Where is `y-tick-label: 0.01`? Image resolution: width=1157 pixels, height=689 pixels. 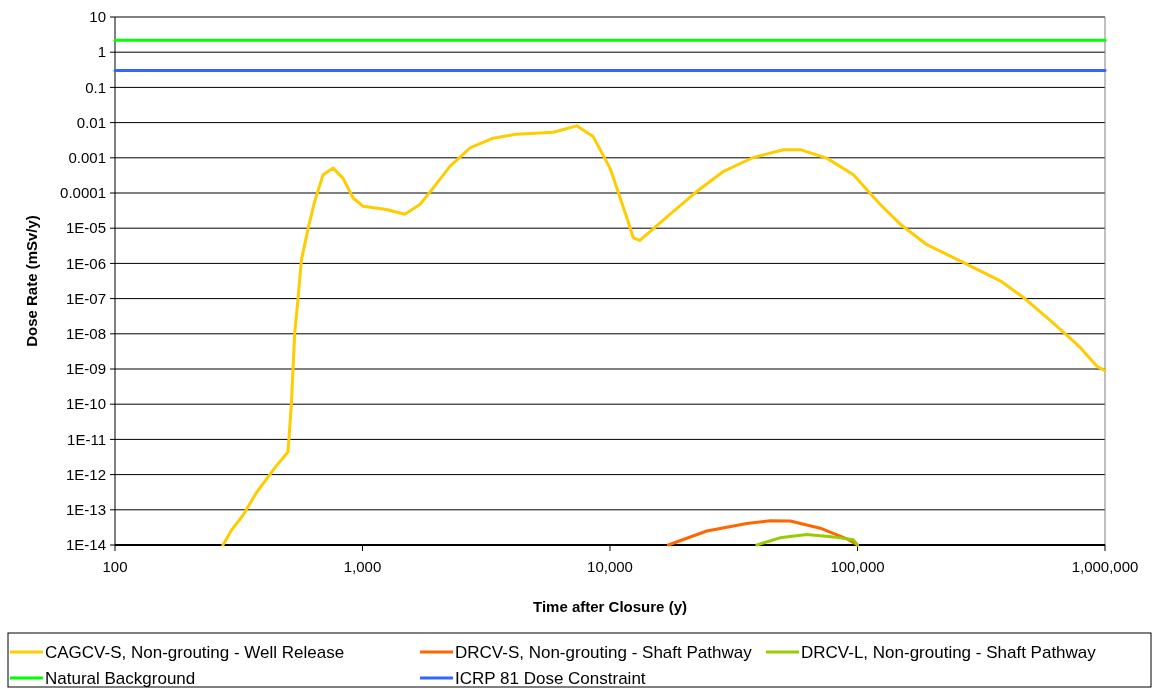 y-tick-label: 0.01 is located at coordinates (91, 122).